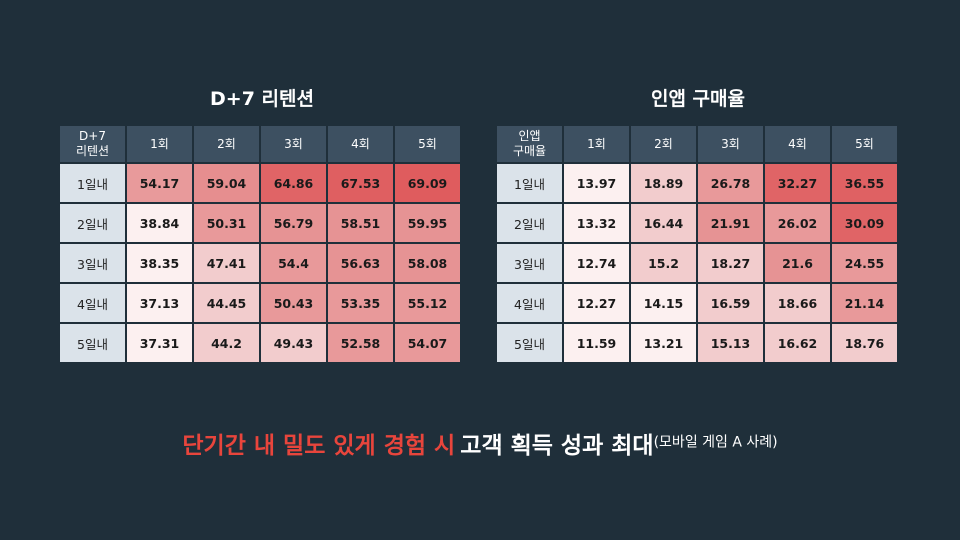 This screenshot has width=960, height=540. Describe the element at coordinates (260, 144) in the screenshot. I see `header-row: D+7 리텐션 1회 2회 3회 4회 5회` at that location.